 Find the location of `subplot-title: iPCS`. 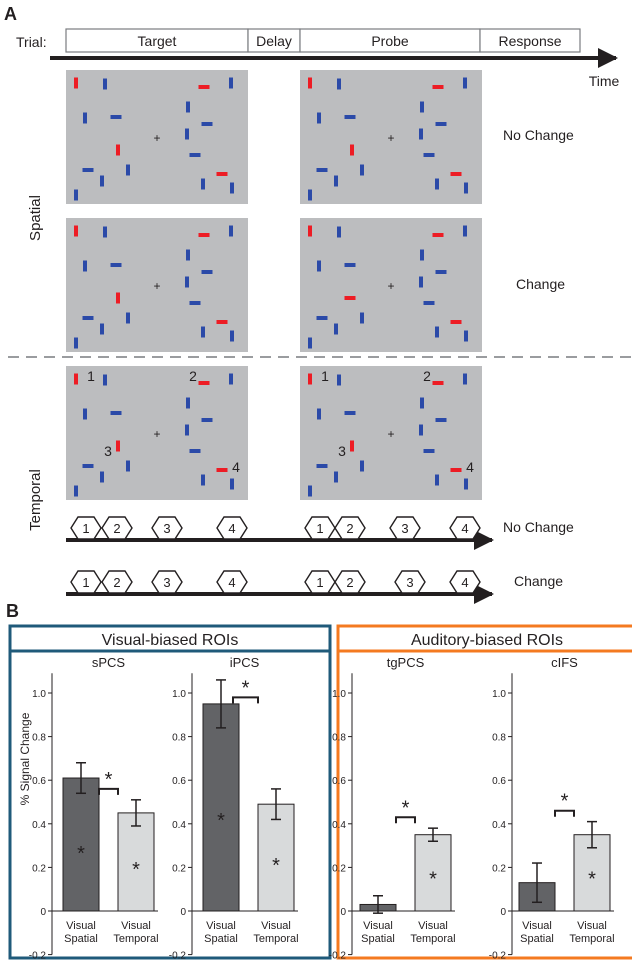

subplot-title: iPCS is located at coordinates (245, 662).